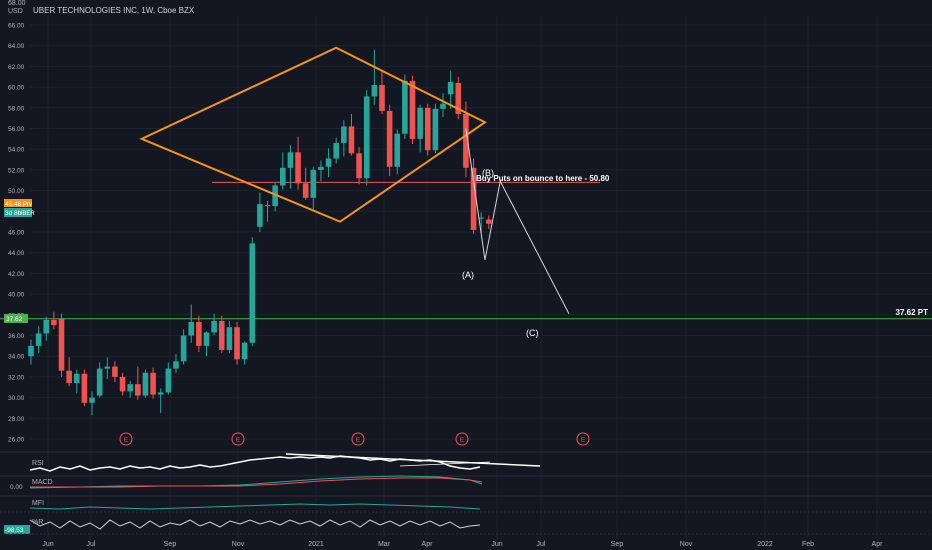 This screenshot has width=932, height=550. I want to click on price-tag-prev-bg, so click(13, 203).